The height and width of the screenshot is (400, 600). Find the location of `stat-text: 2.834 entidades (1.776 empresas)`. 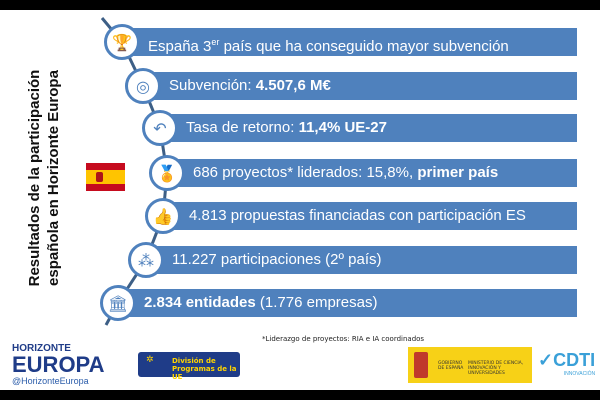

stat-text: 2.834 entidades (1.776 empresas) is located at coordinates (247, 302).